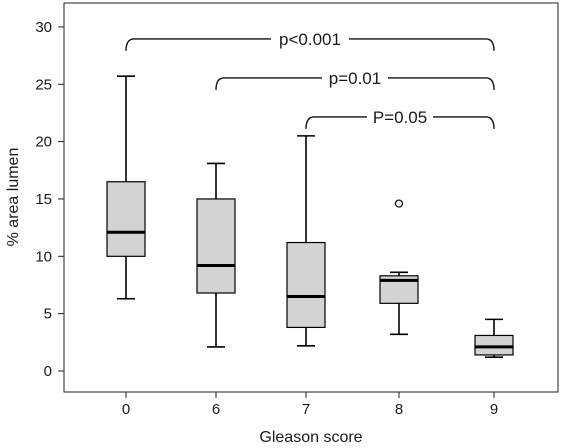 Image resolution: width=561 pixels, height=448 pixels. I want to click on bracket-0-9: p<0.001, so click(310, 40).